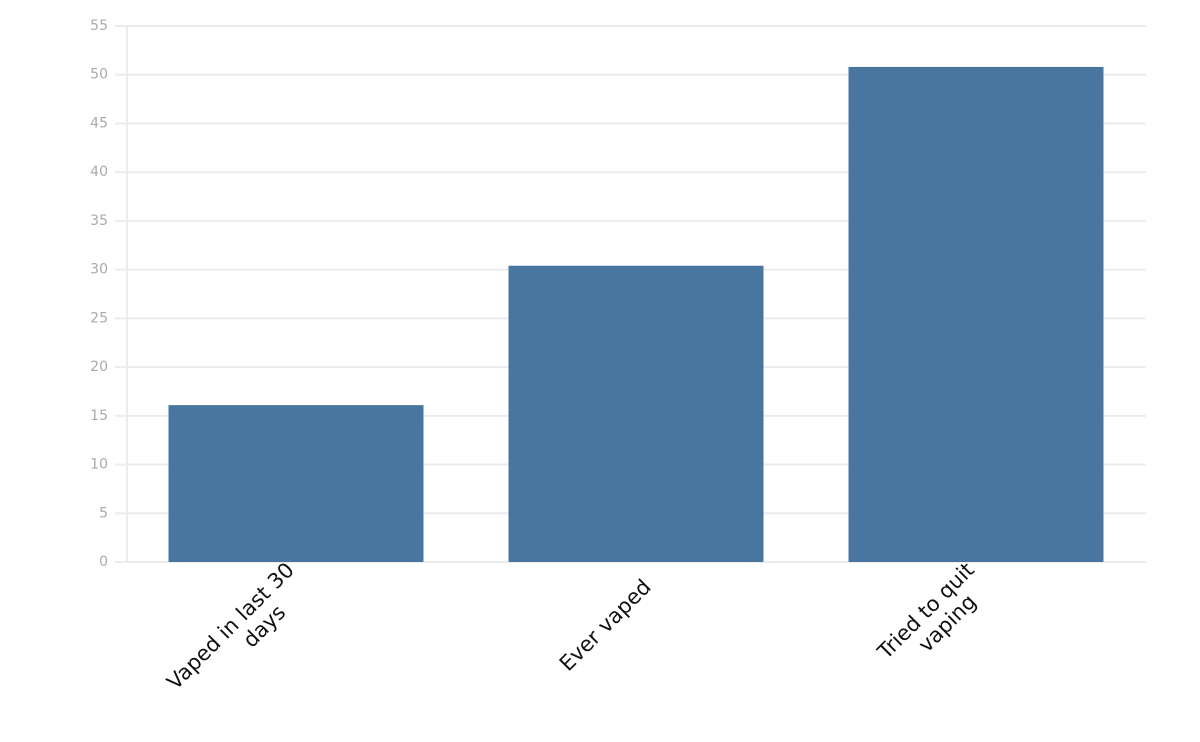 The width and height of the screenshot is (1200, 742). What do you see at coordinates (103, 562) in the screenshot?
I see `y-tick-label: 0` at bounding box center [103, 562].